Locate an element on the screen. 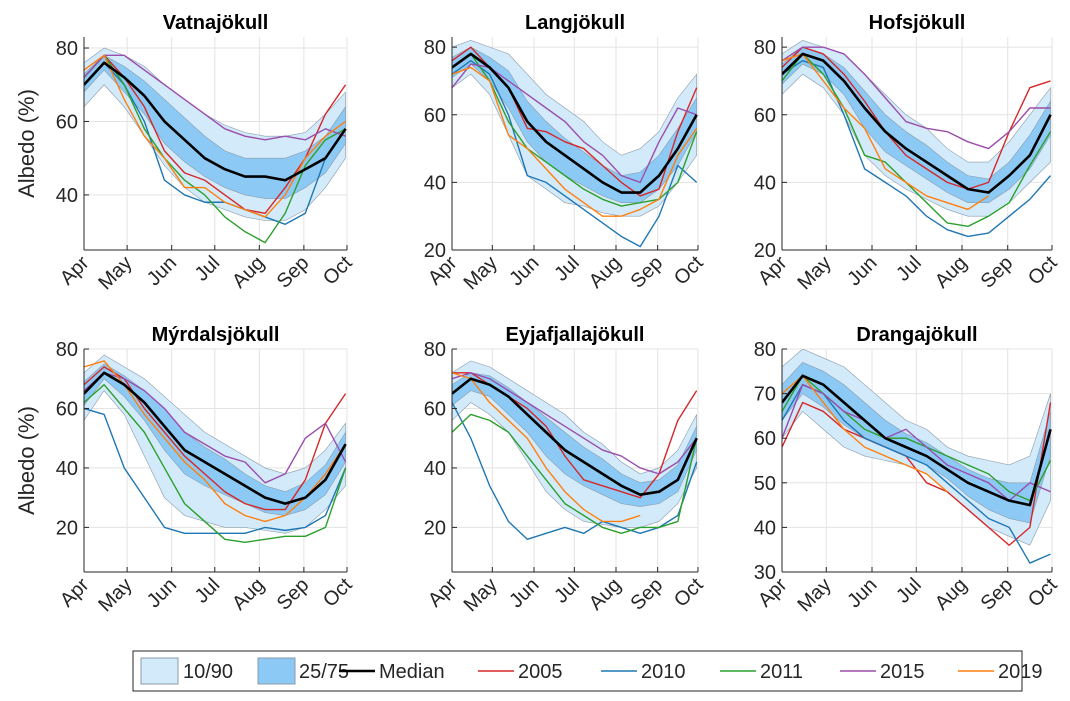  y-tick-label: 30 is located at coordinates (765, 573).